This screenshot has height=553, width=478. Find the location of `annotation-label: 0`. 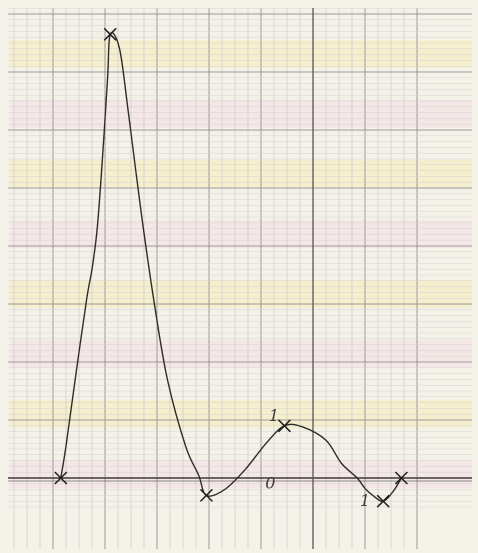

annotation-label: 0 is located at coordinates (270, 482).